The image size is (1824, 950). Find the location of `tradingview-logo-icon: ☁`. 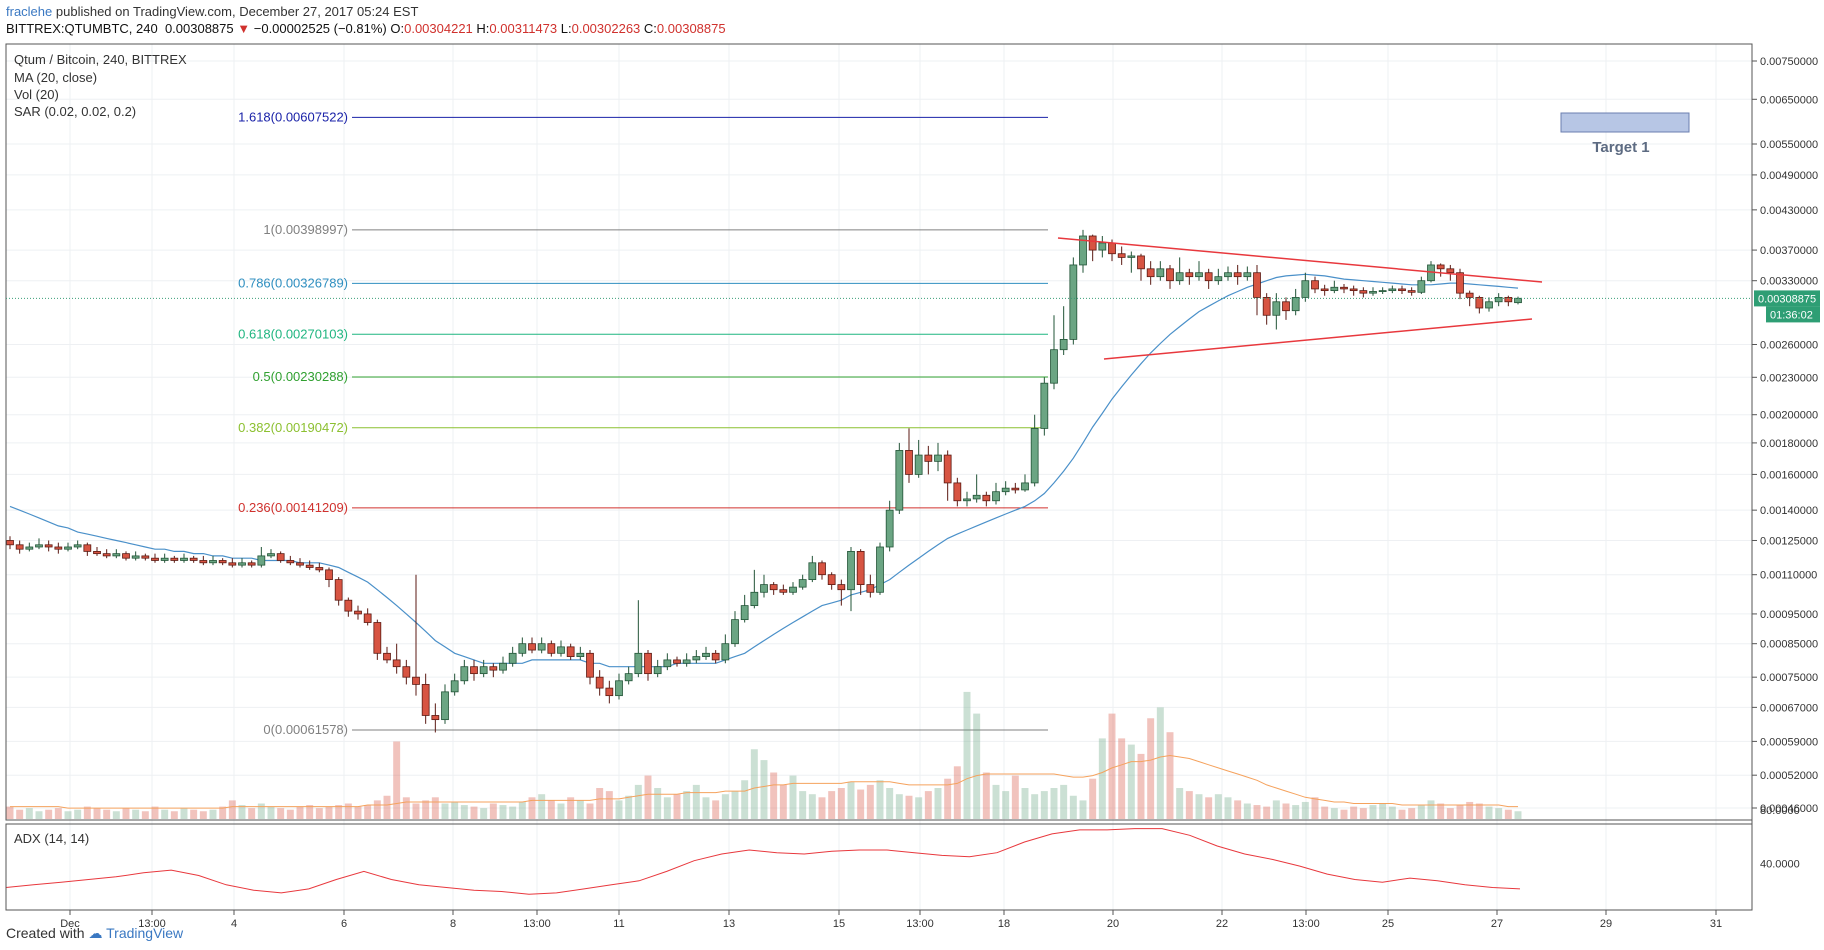

tradingview-logo-icon: ☁ is located at coordinates (95, 933).